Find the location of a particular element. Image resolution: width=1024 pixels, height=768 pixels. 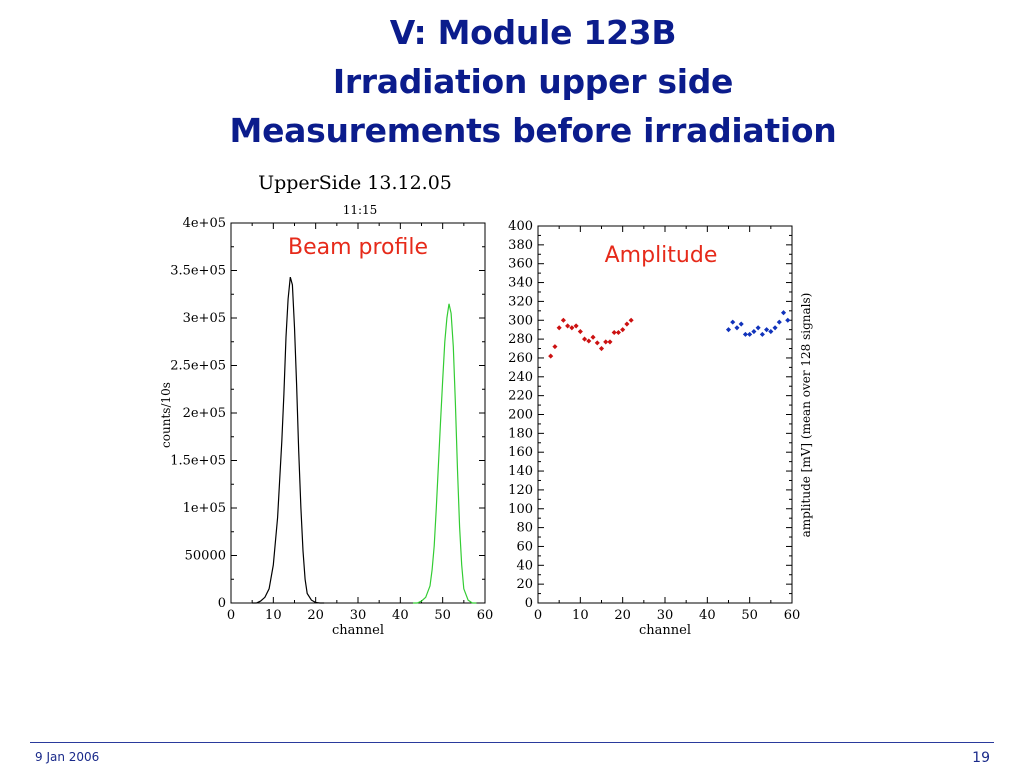

chart-1-ytick-label: 4e+05 is located at coordinates (204, 223).